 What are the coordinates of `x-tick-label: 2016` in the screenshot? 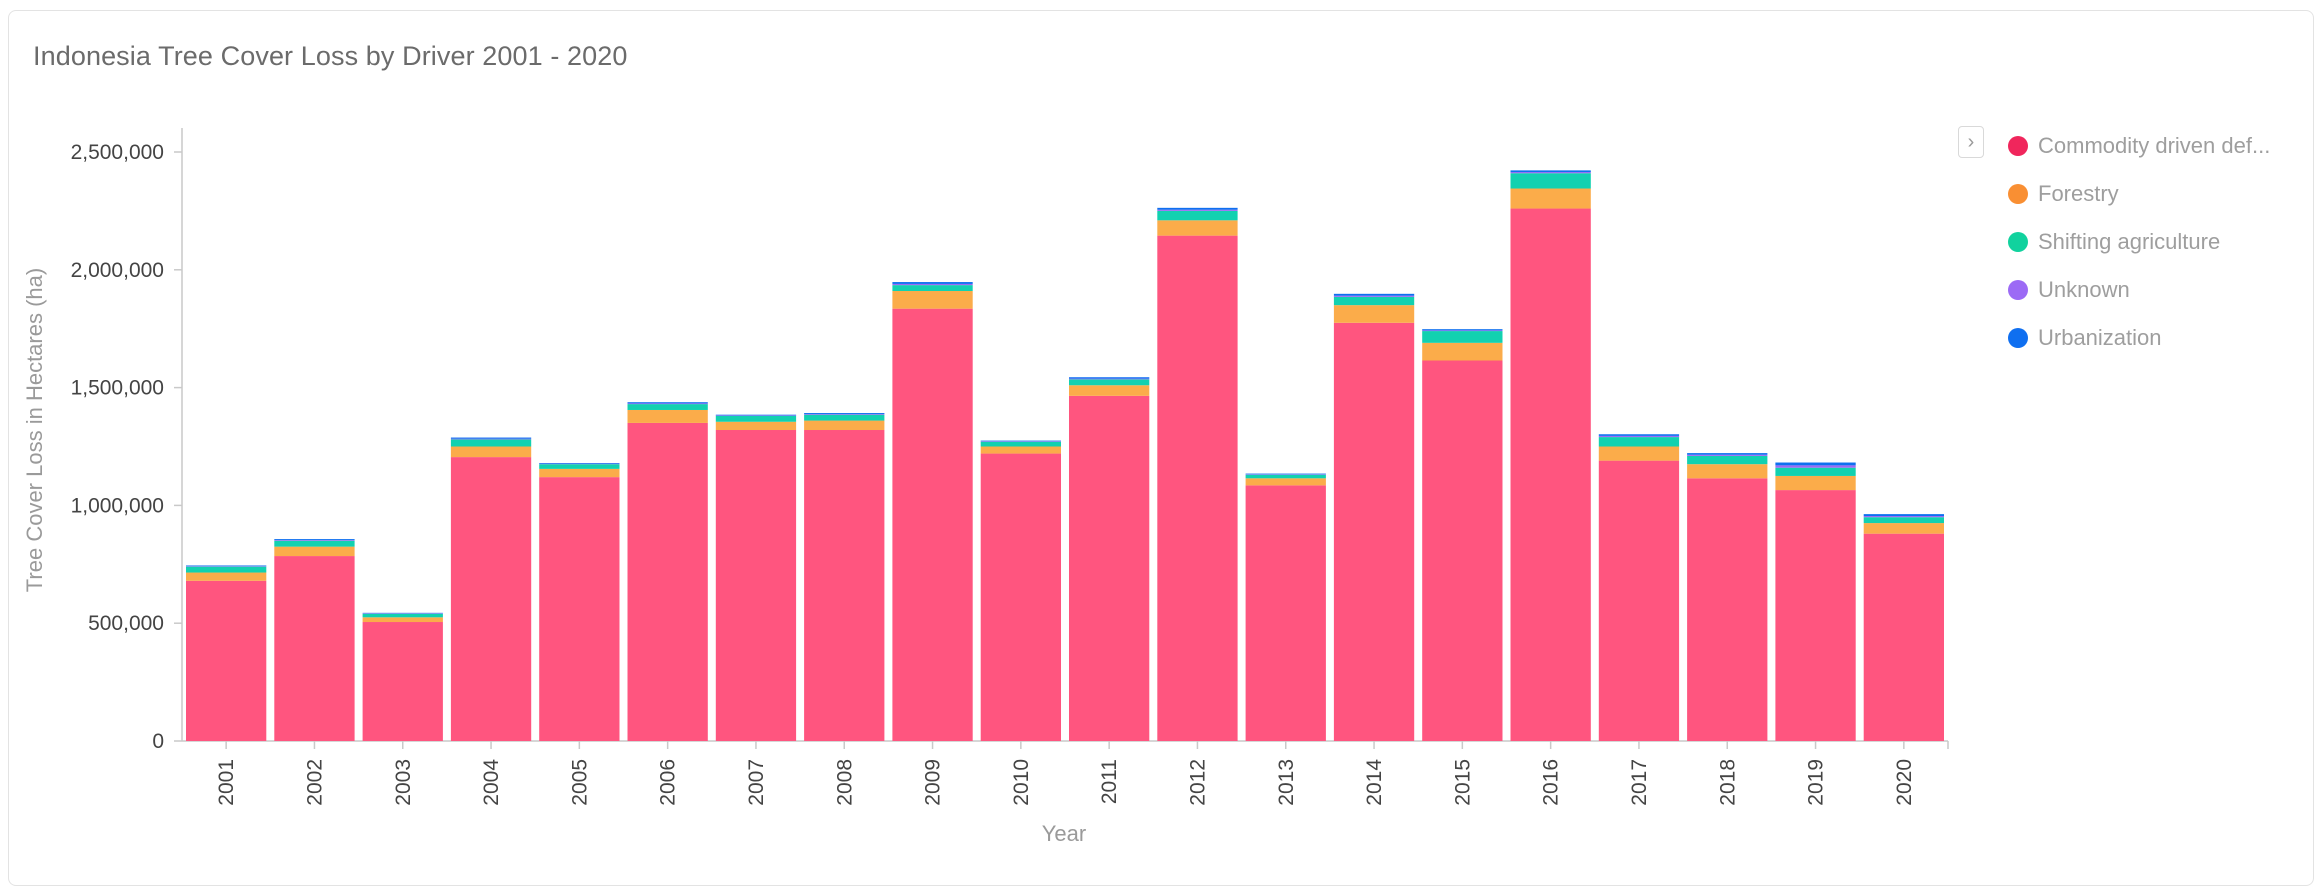 It's located at (1551, 782).